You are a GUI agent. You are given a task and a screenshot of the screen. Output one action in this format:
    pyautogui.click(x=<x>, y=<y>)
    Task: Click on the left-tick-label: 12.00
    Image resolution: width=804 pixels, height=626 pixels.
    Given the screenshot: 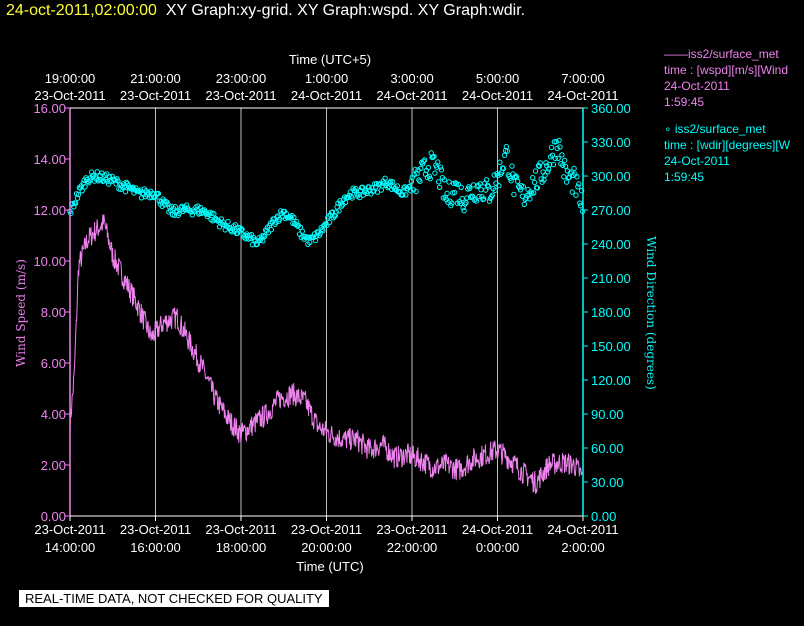 What is the action you would take?
    pyautogui.click(x=49, y=210)
    